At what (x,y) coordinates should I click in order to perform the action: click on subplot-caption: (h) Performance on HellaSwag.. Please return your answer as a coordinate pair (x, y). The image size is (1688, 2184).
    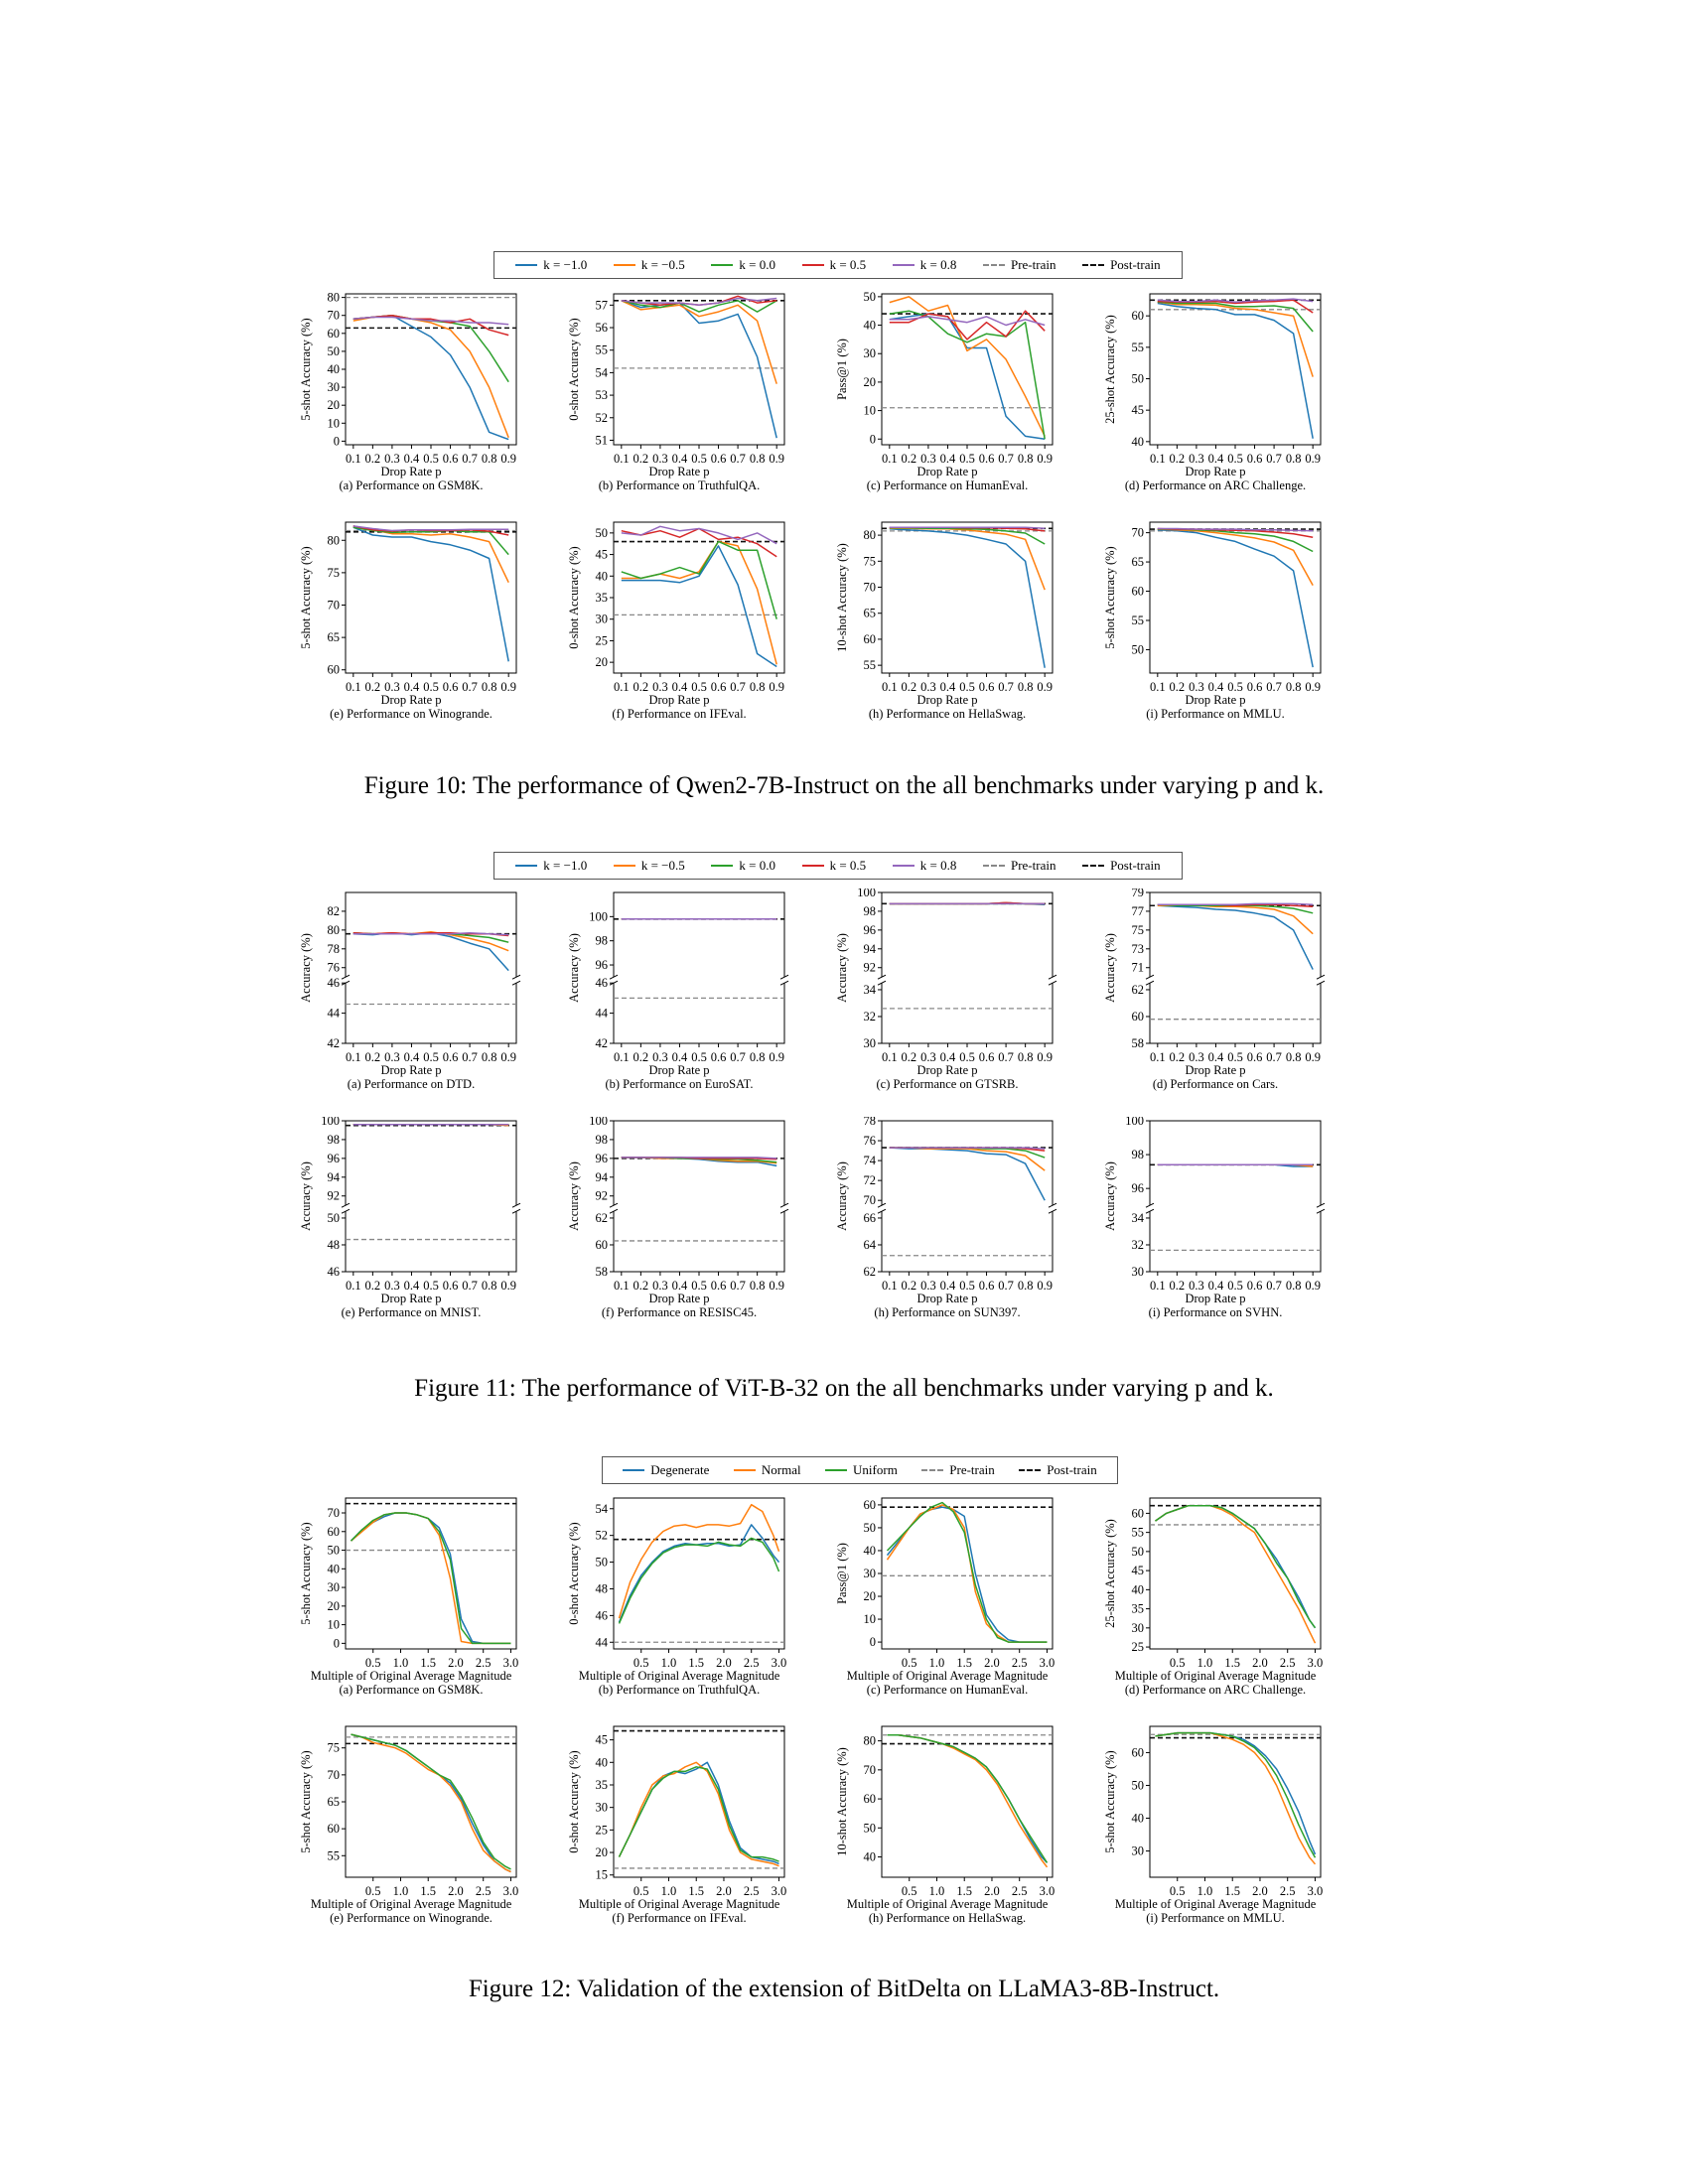
    Looking at the image, I should click on (947, 1918).